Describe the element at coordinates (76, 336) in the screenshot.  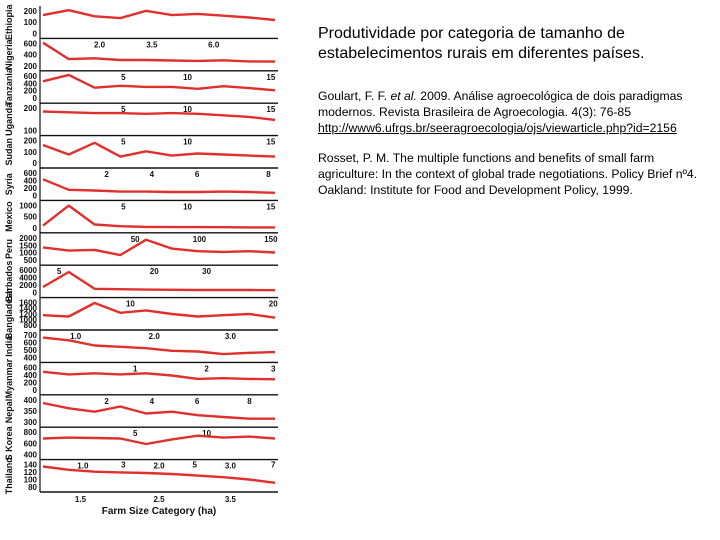
I see `x-tick-label: 1.0` at that location.